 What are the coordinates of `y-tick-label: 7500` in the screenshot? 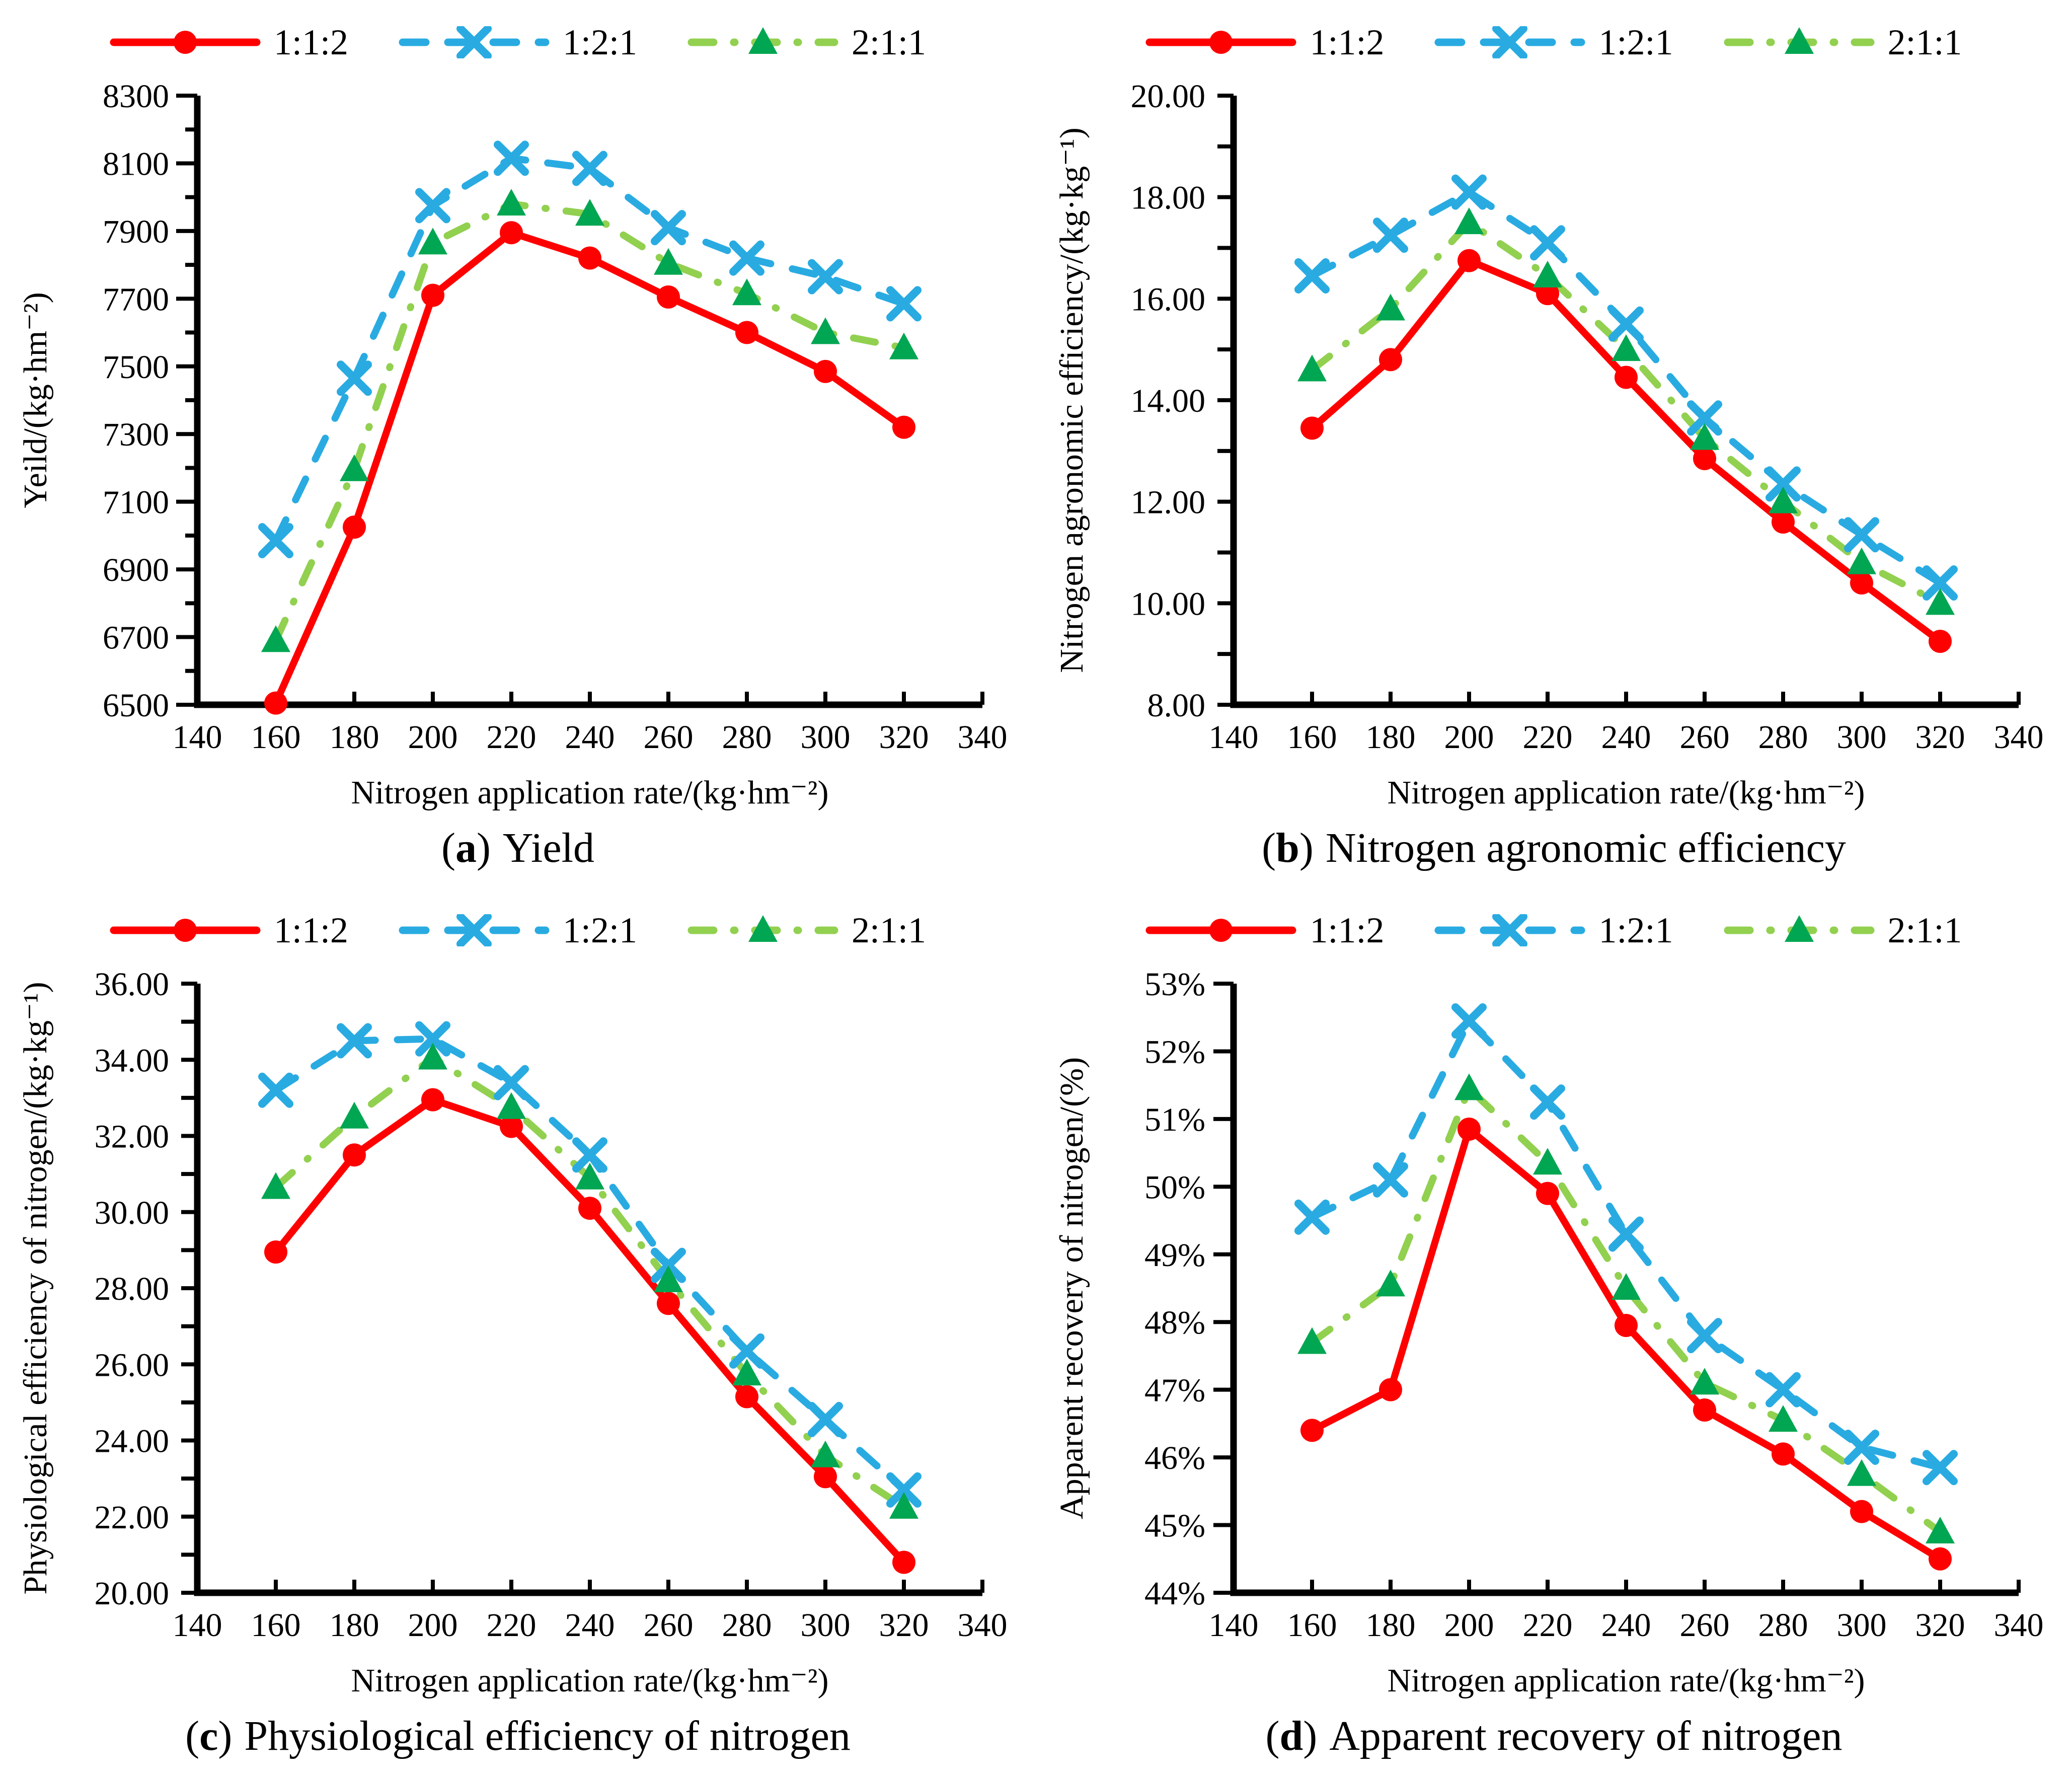 It's located at (136, 367).